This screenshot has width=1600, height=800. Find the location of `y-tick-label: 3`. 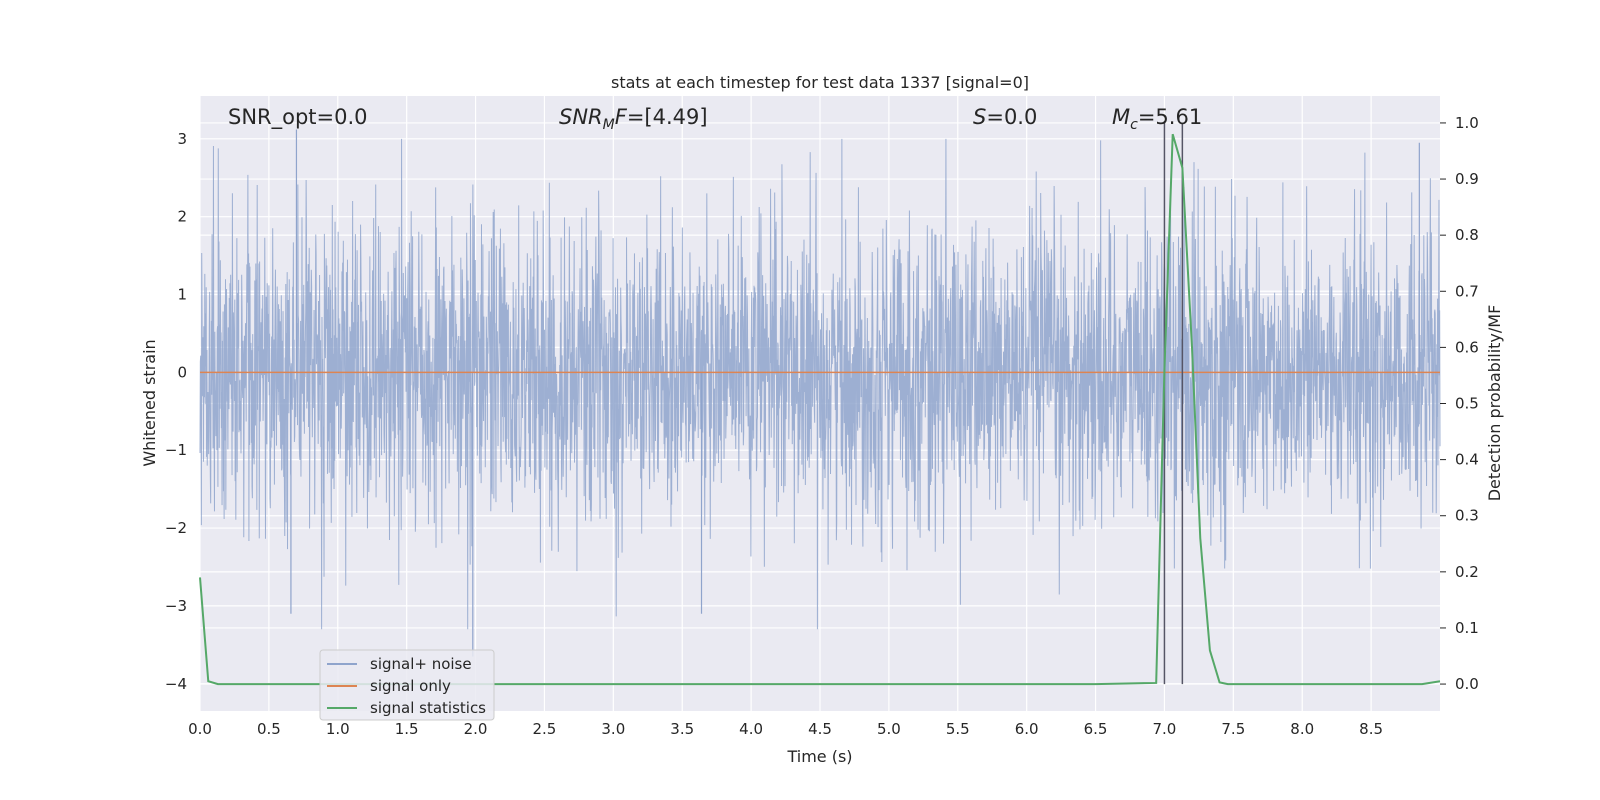

y-tick-label: 3 is located at coordinates (182, 139).